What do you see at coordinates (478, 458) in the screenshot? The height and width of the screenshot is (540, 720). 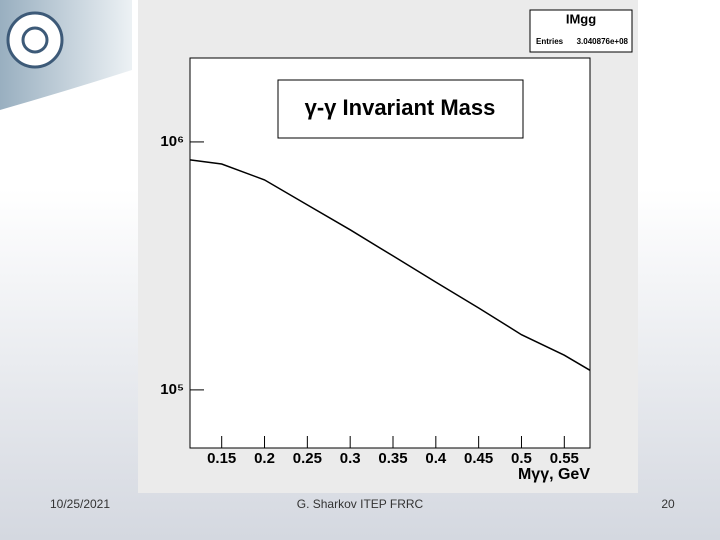 I see `x-tick-label: 0.45` at bounding box center [478, 458].